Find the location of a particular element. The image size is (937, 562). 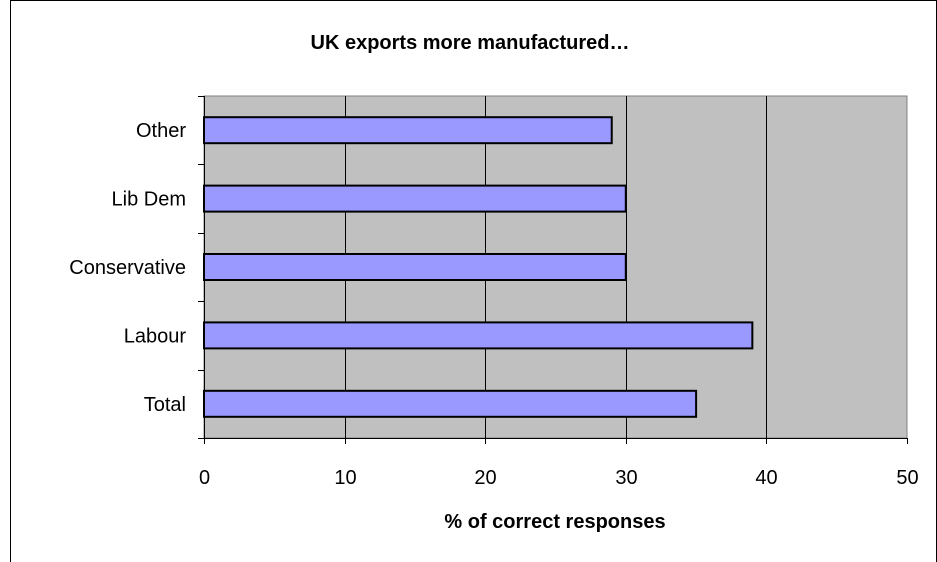

y-tick-labels: Other Lib Dem Conservative Labour Total is located at coordinates (127, 268).